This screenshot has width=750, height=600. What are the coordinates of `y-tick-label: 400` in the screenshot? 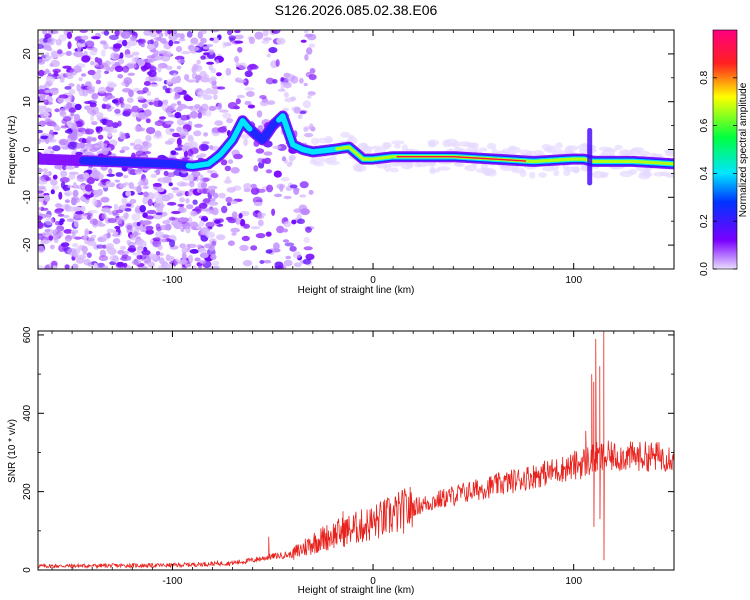 It's located at (27, 412).